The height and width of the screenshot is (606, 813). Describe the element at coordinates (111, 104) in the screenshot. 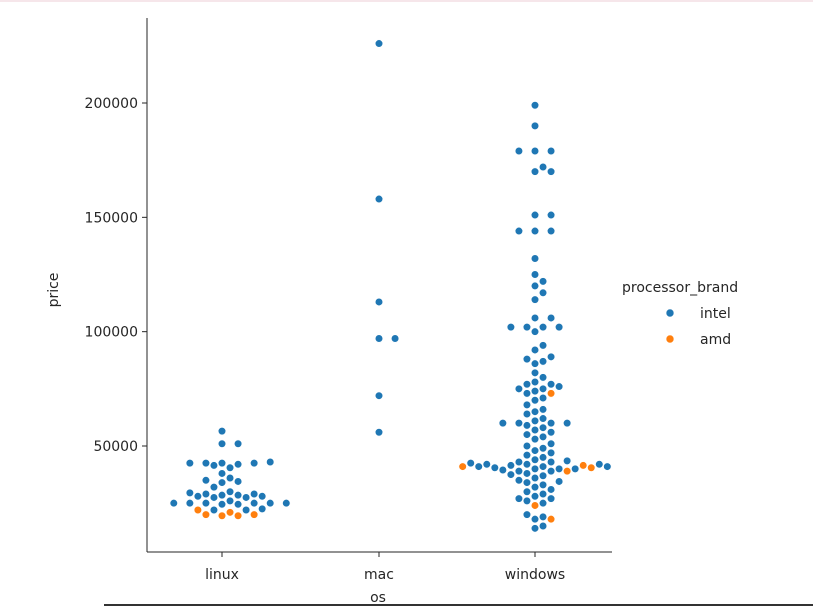

I see `y-tick-label: 200000` at that location.